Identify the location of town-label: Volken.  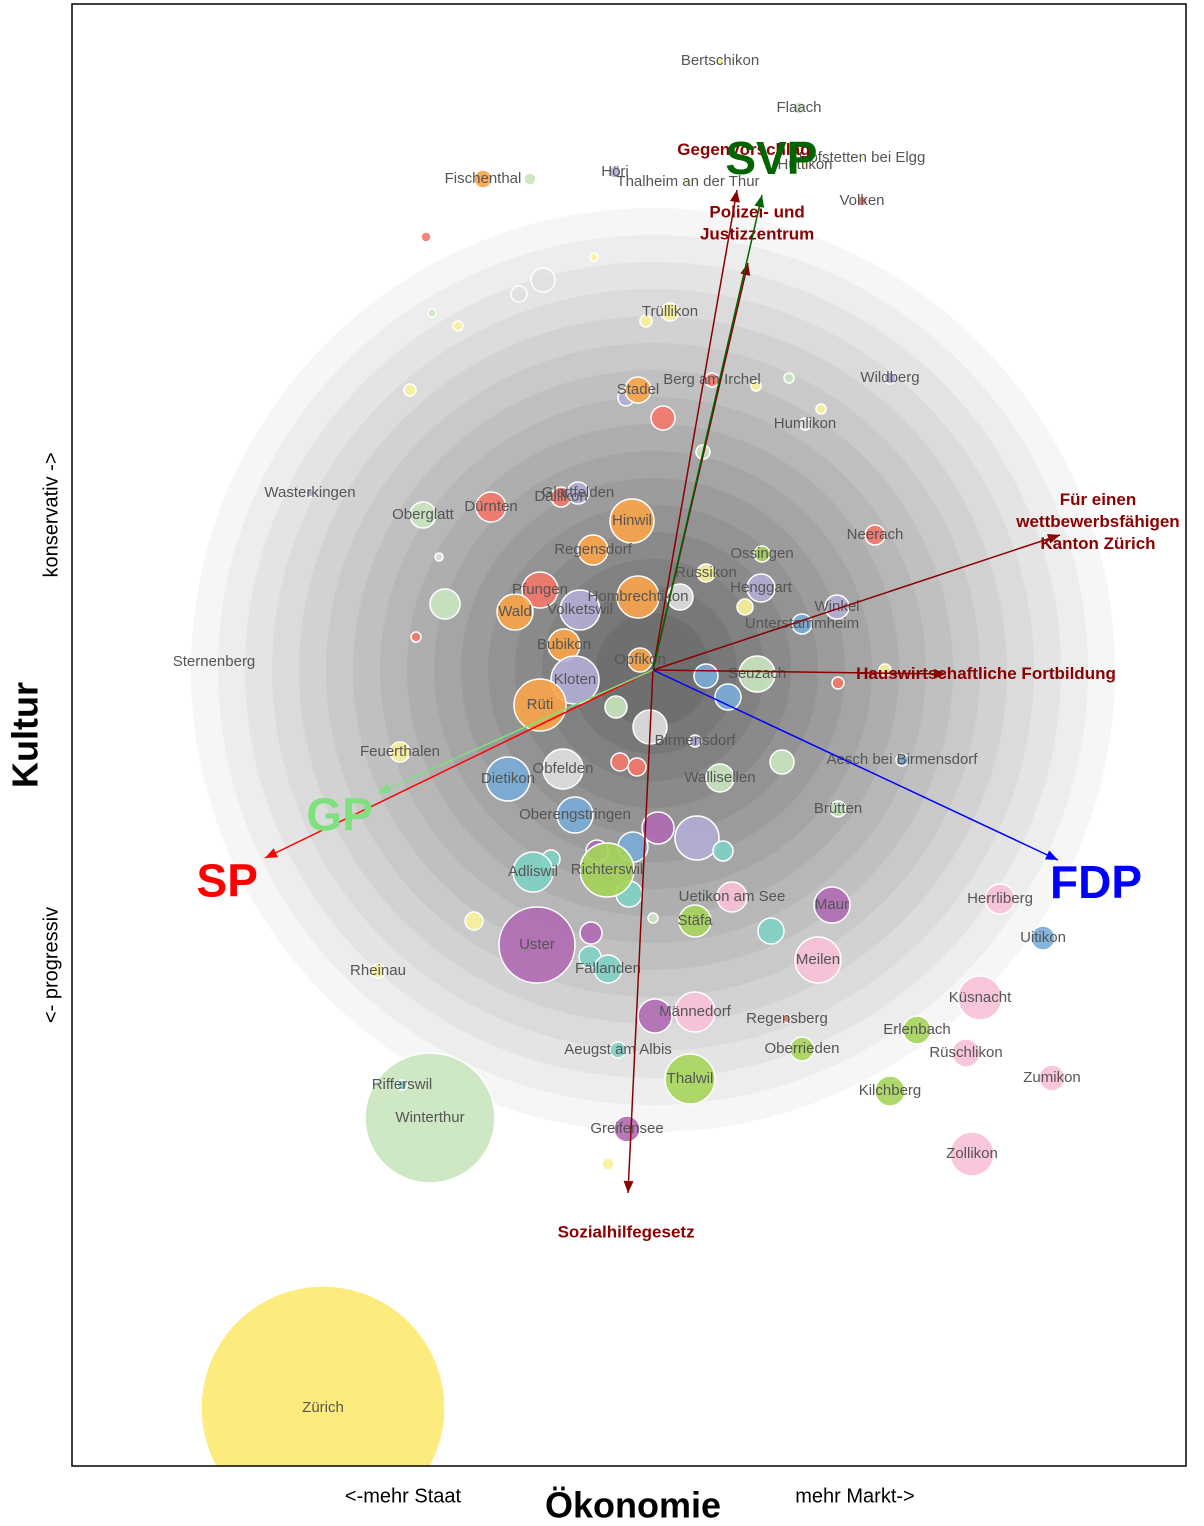
(861, 200).